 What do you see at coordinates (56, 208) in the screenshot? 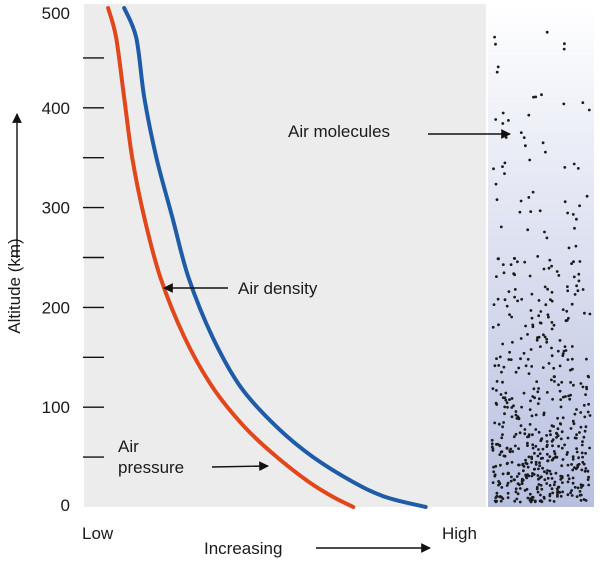
I see `y-tick-label: 300` at bounding box center [56, 208].